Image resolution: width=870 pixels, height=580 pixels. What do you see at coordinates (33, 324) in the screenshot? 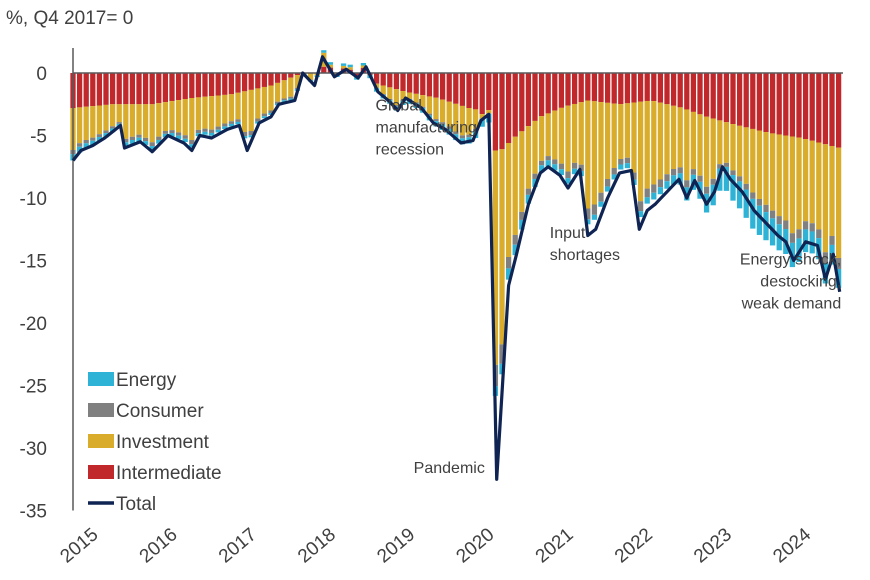
I see `y-tick-label: -20` at bounding box center [33, 324].